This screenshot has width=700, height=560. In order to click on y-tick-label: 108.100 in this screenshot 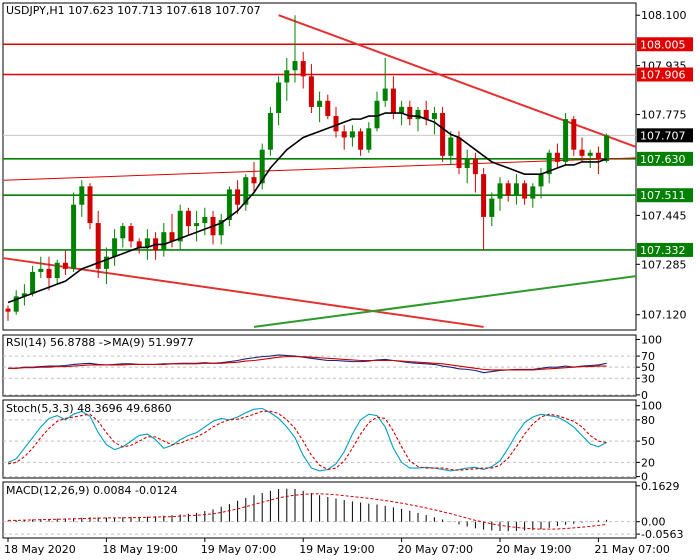, I will do `click(664, 15)`.